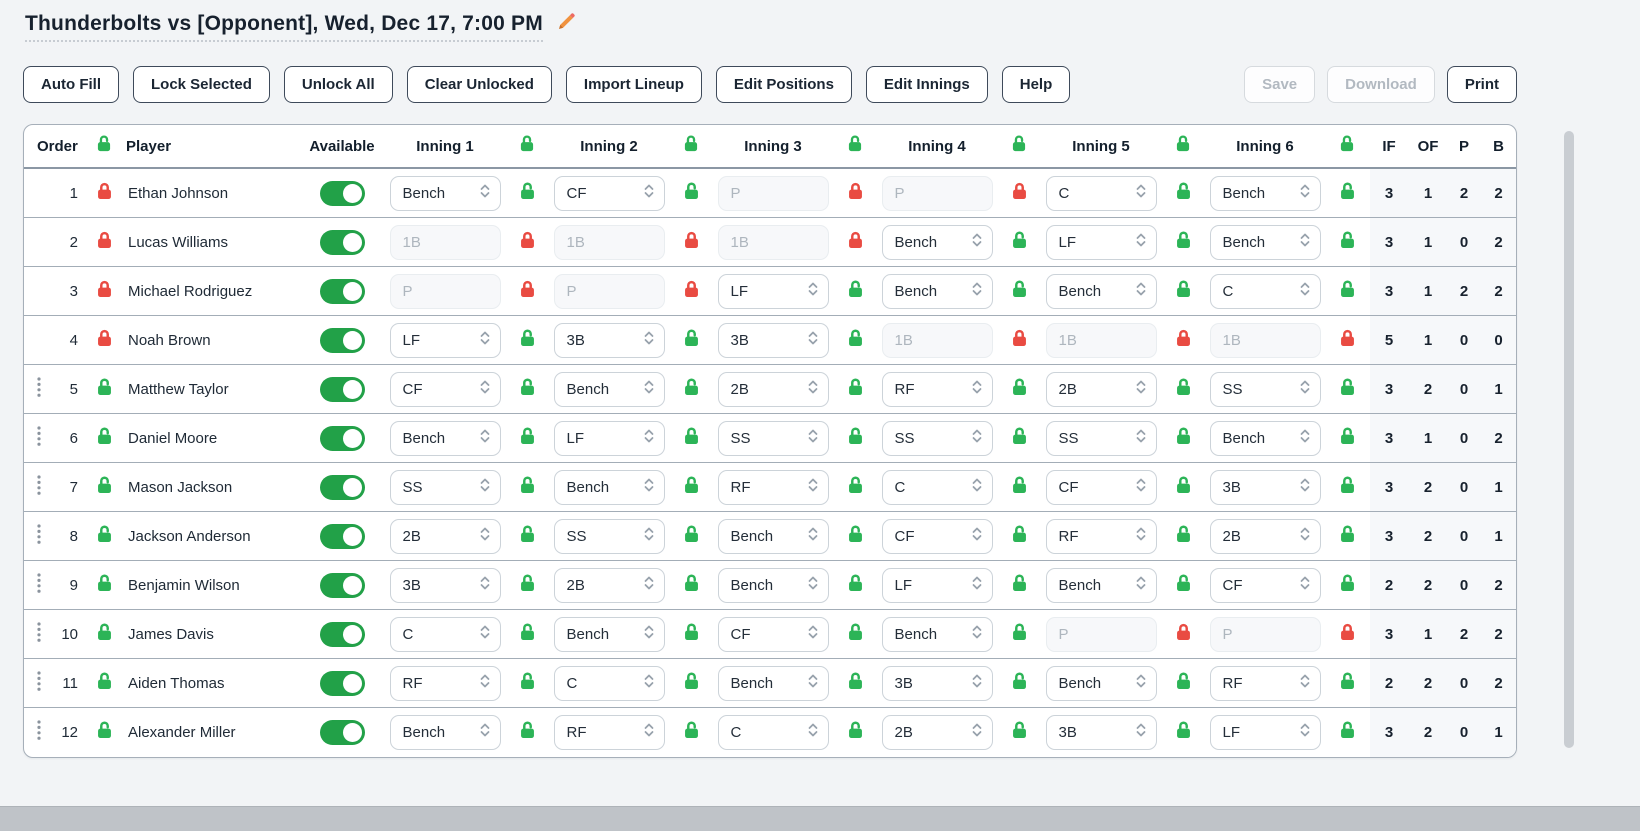 The height and width of the screenshot is (831, 1640). What do you see at coordinates (609, 585) in the screenshot?
I see `inning-2-position-select: 2B` at bounding box center [609, 585].